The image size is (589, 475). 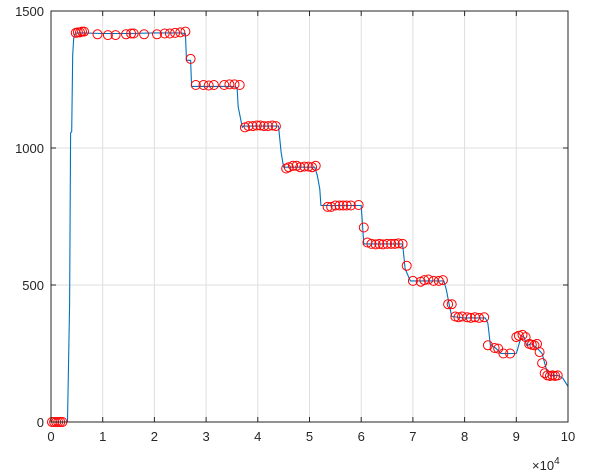 What do you see at coordinates (29, 11) in the screenshot?
I see `y-tick-label: 1500` at bounding box center [29, 11].